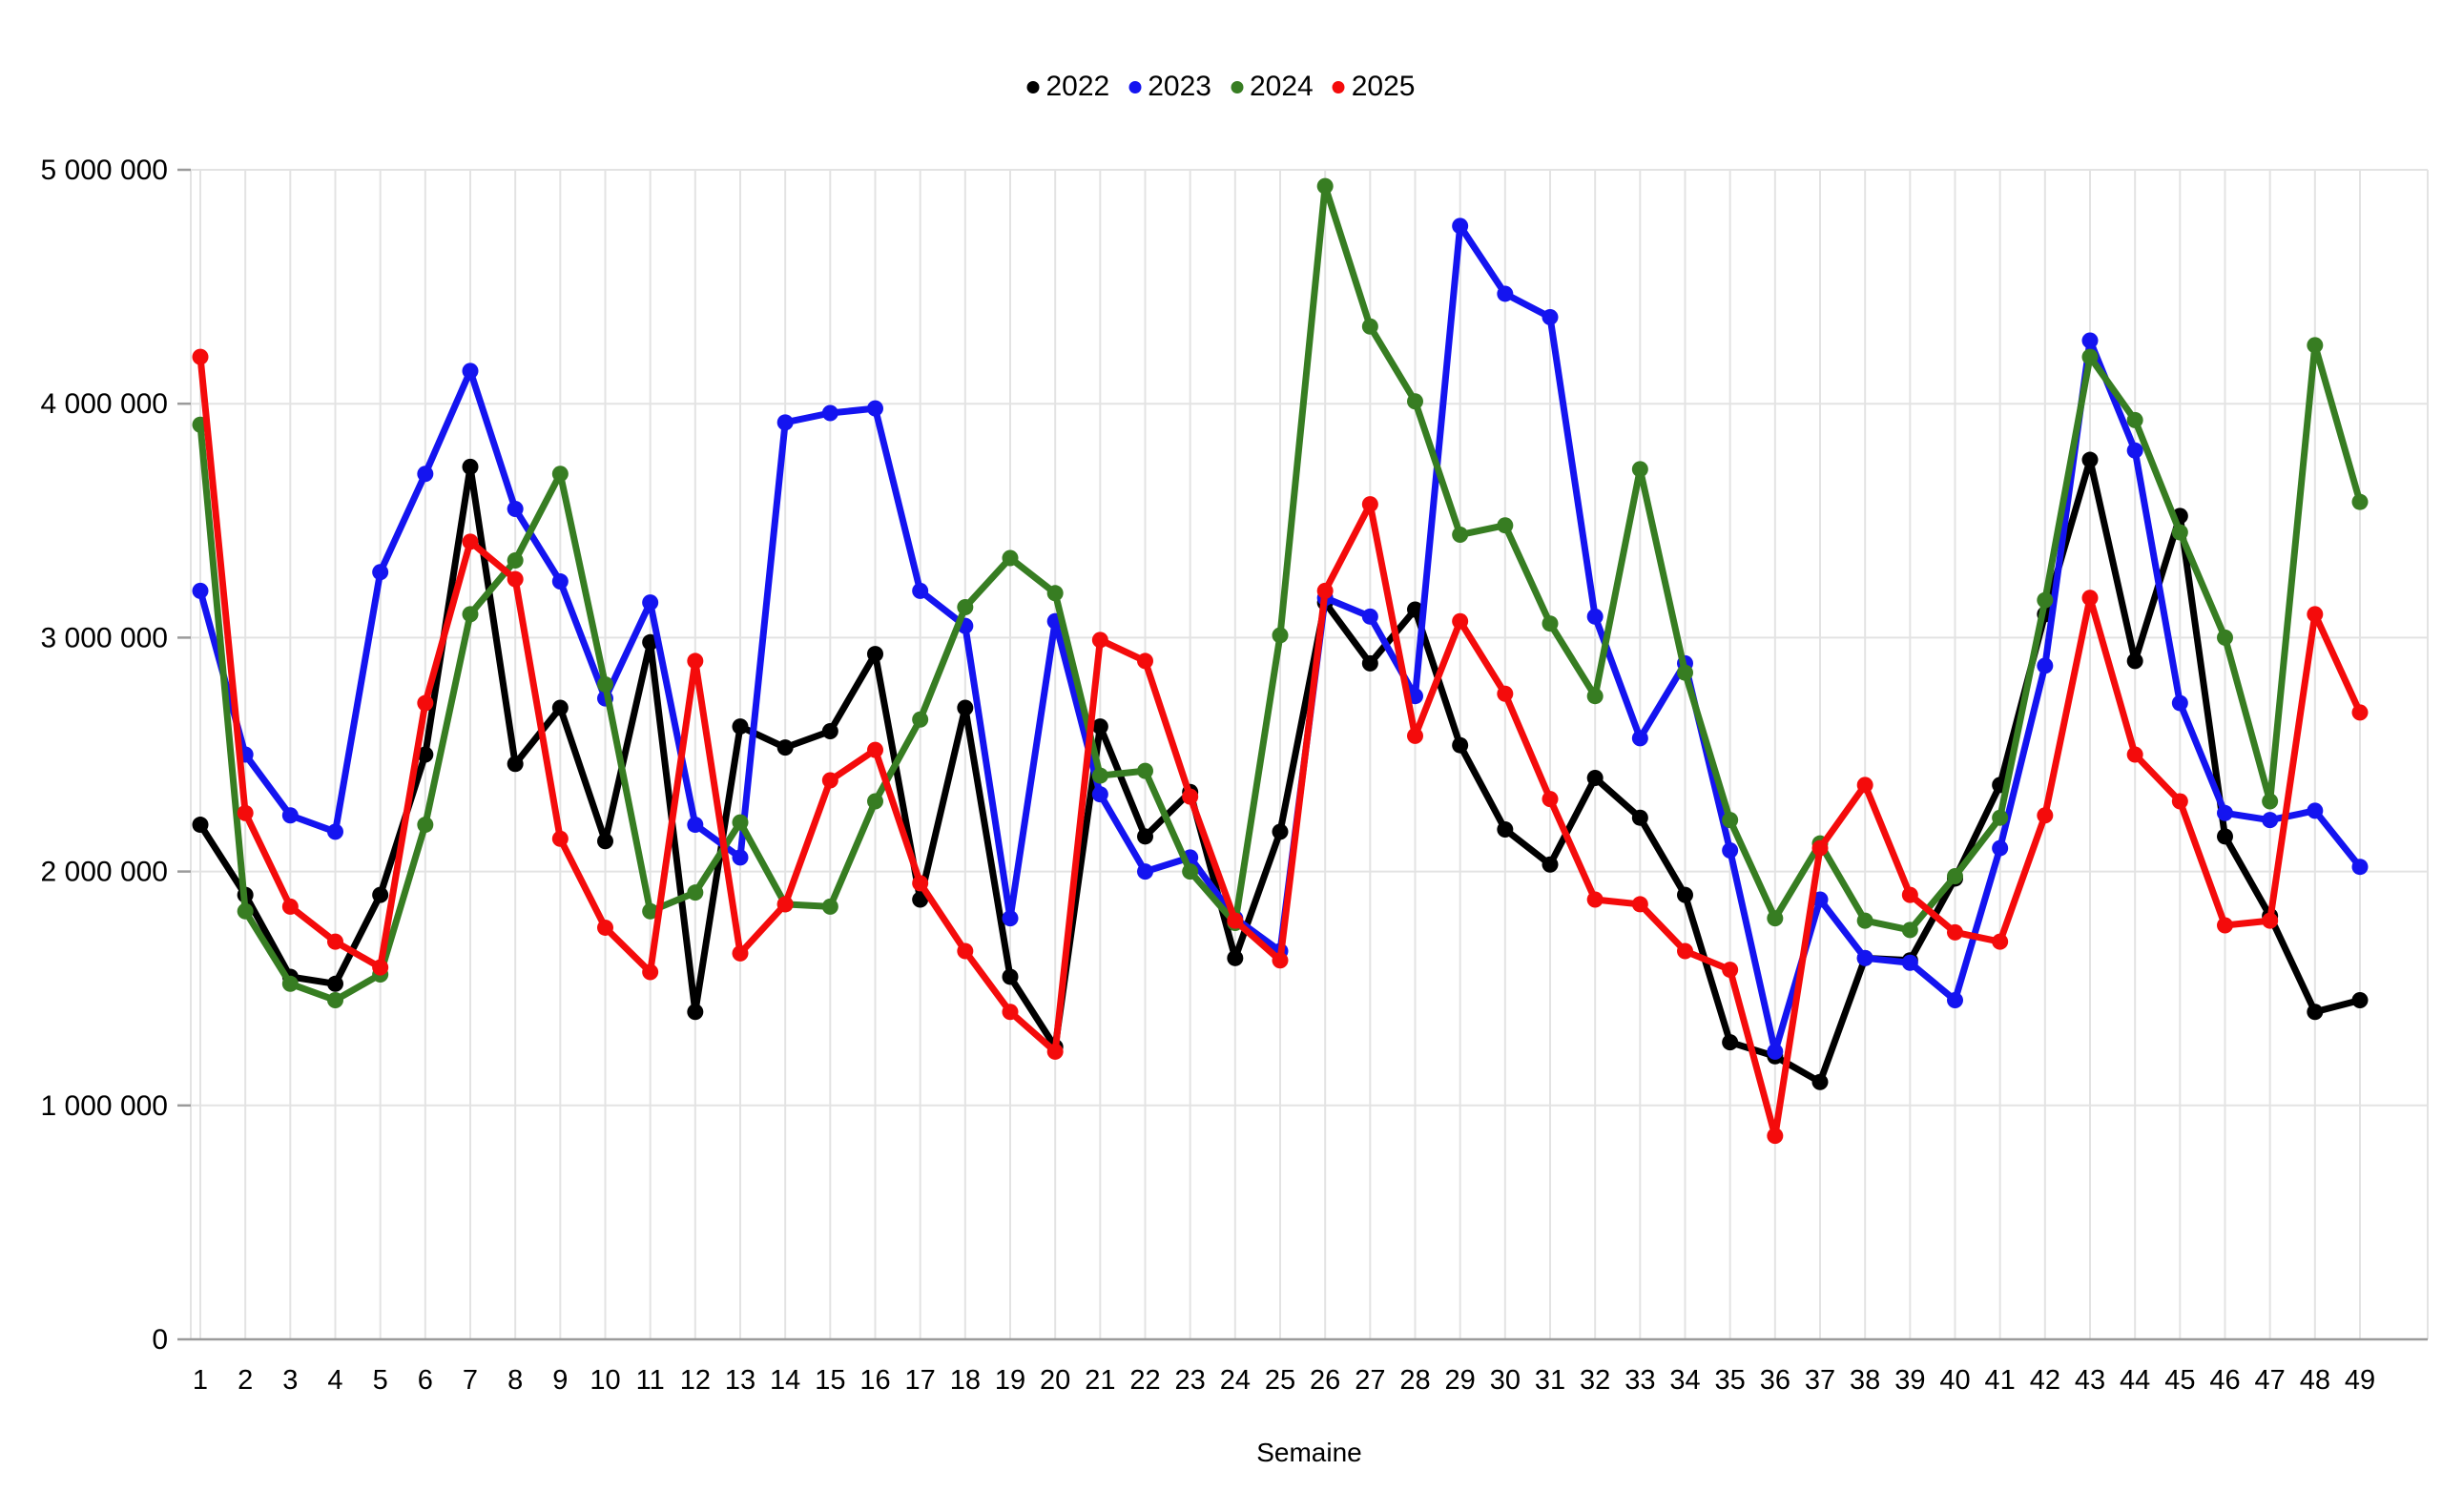 This screenshot has width=2442, height=1512. I want to click on data-point-2024-w38, so click(1864, 920).